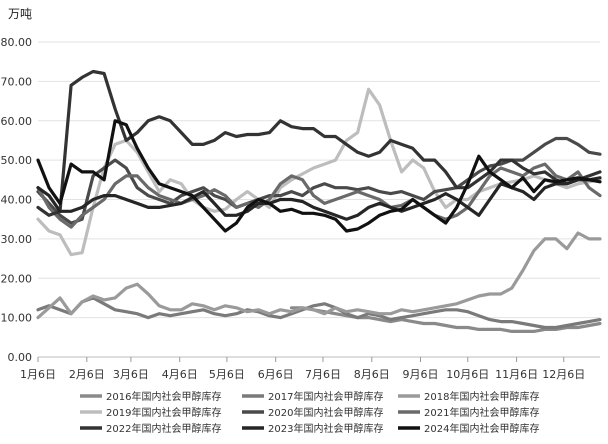  I want to click on x-tick-label: 9月6日, so click(420, 374).